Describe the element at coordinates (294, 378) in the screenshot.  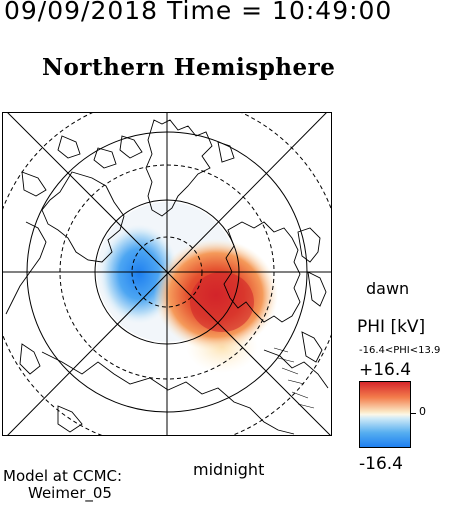
I see `coastline-detail` at that location.